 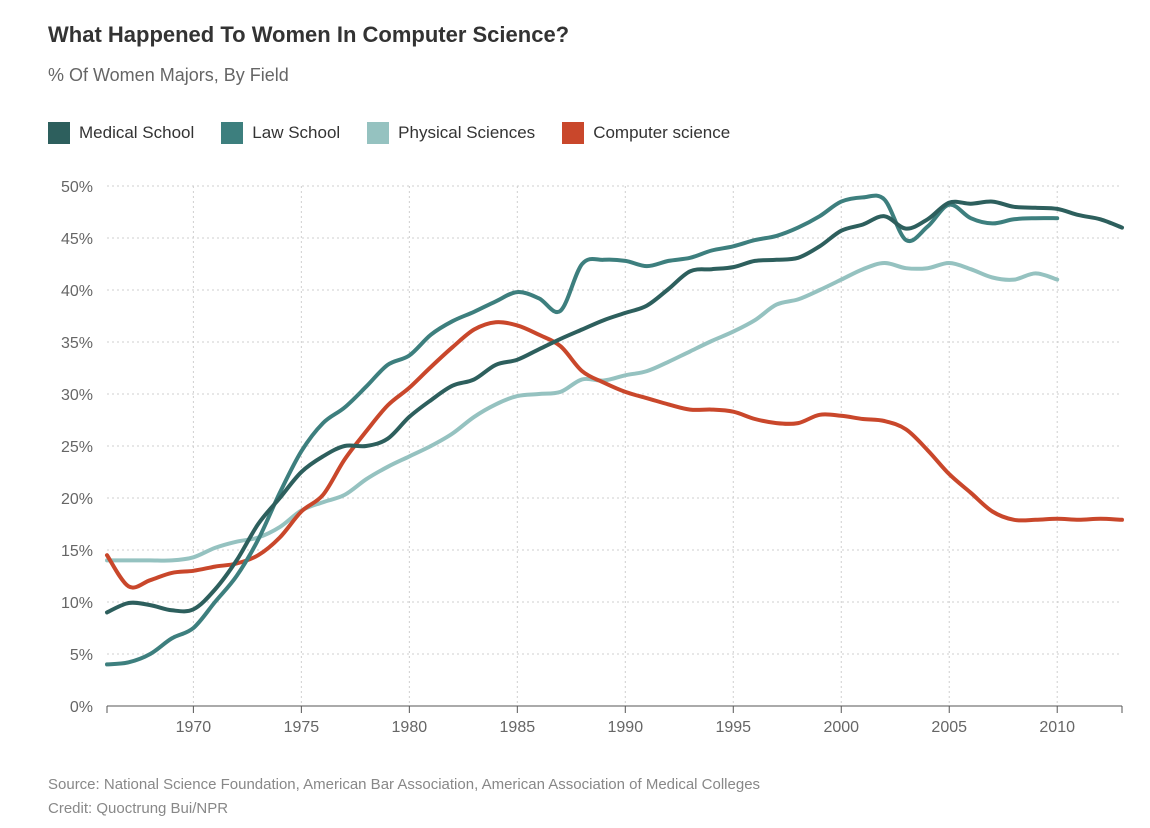 I want to click on y-tick-label-20: 20%, so click(x=77, y=499).